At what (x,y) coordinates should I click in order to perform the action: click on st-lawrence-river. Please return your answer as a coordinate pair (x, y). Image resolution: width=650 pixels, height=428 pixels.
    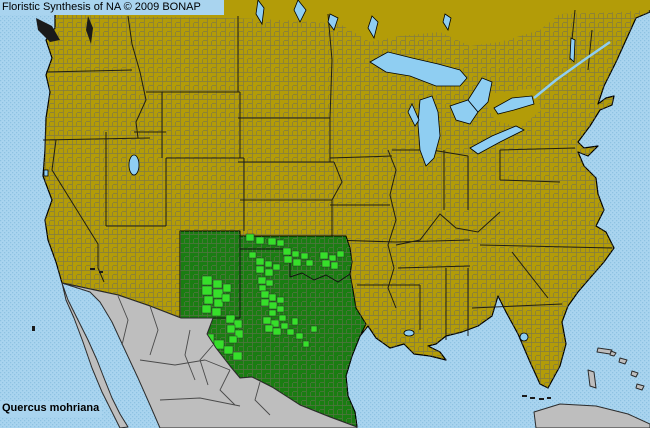
    Looking at the image, I should click on (572, 69).